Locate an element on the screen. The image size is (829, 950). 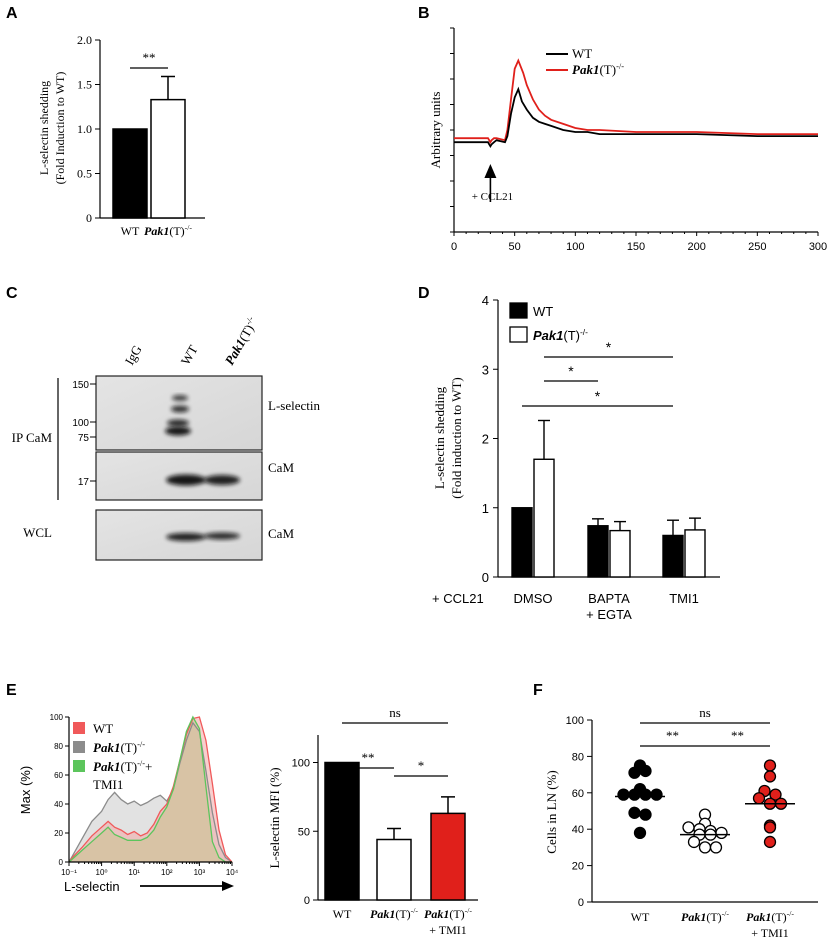
x-tick-label: 150 is located at coordinates (636, 247).